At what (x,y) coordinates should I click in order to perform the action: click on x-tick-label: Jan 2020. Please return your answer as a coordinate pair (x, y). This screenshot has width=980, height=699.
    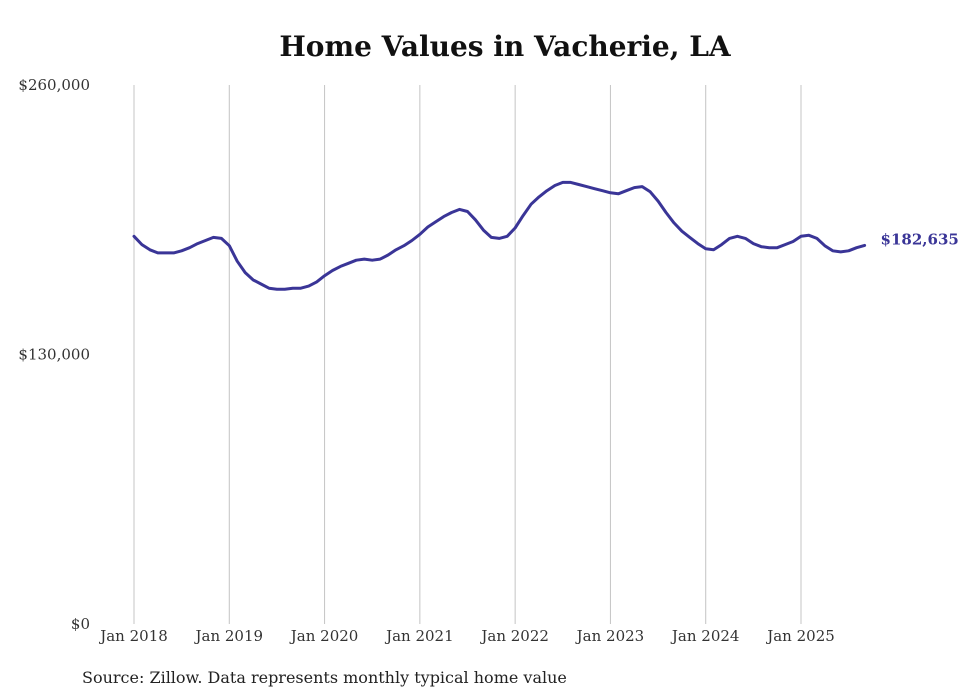
    Looking at the image, I should click on (324, 636).